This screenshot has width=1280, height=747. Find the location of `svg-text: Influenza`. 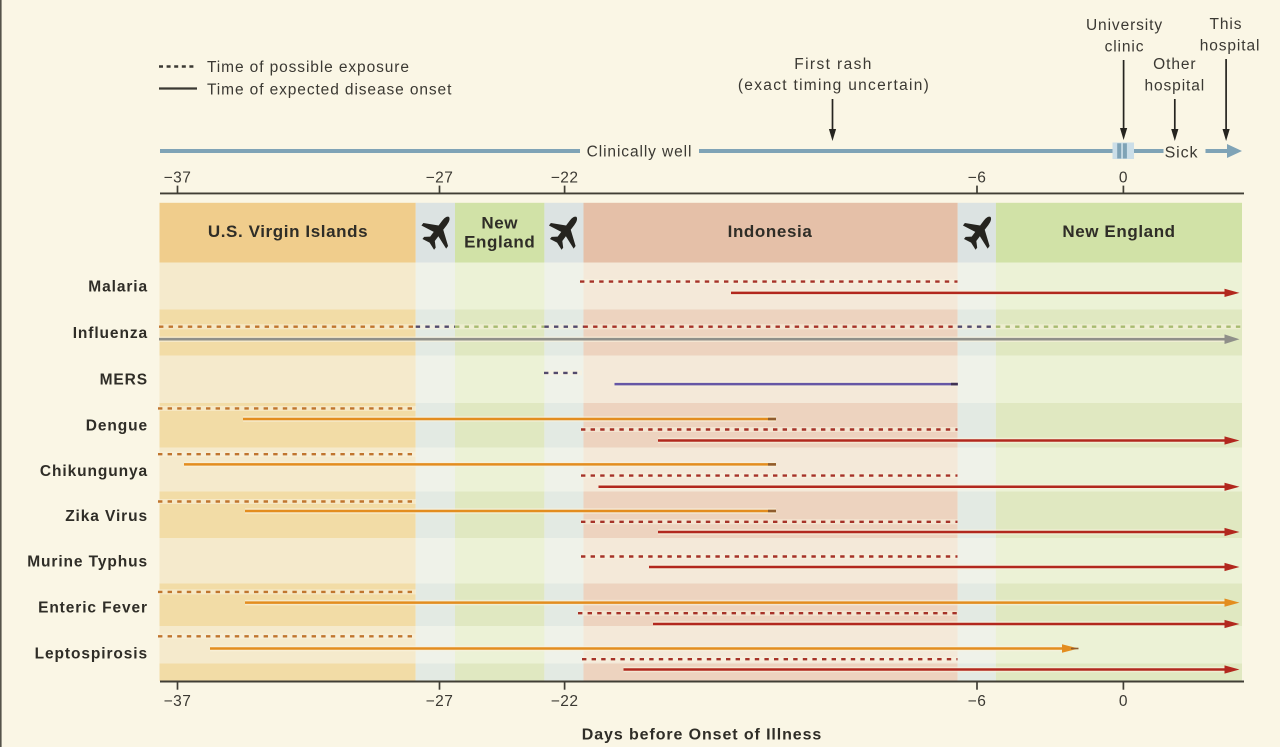

svg-text: Influenza is located at coordinates (110, 333).